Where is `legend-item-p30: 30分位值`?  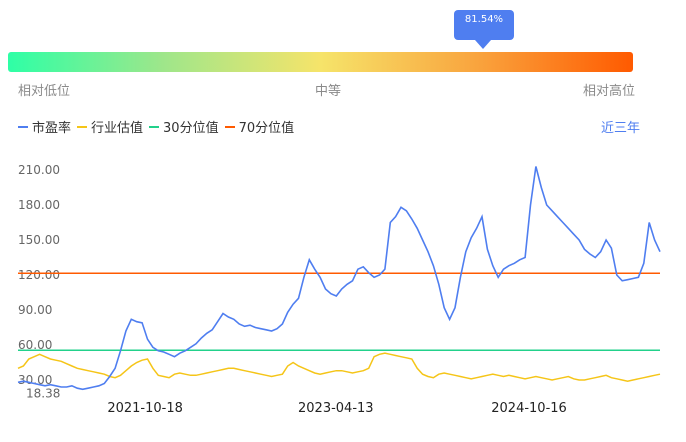
legend-item-p30: 30分位值 is located at coordinates (184, 126).